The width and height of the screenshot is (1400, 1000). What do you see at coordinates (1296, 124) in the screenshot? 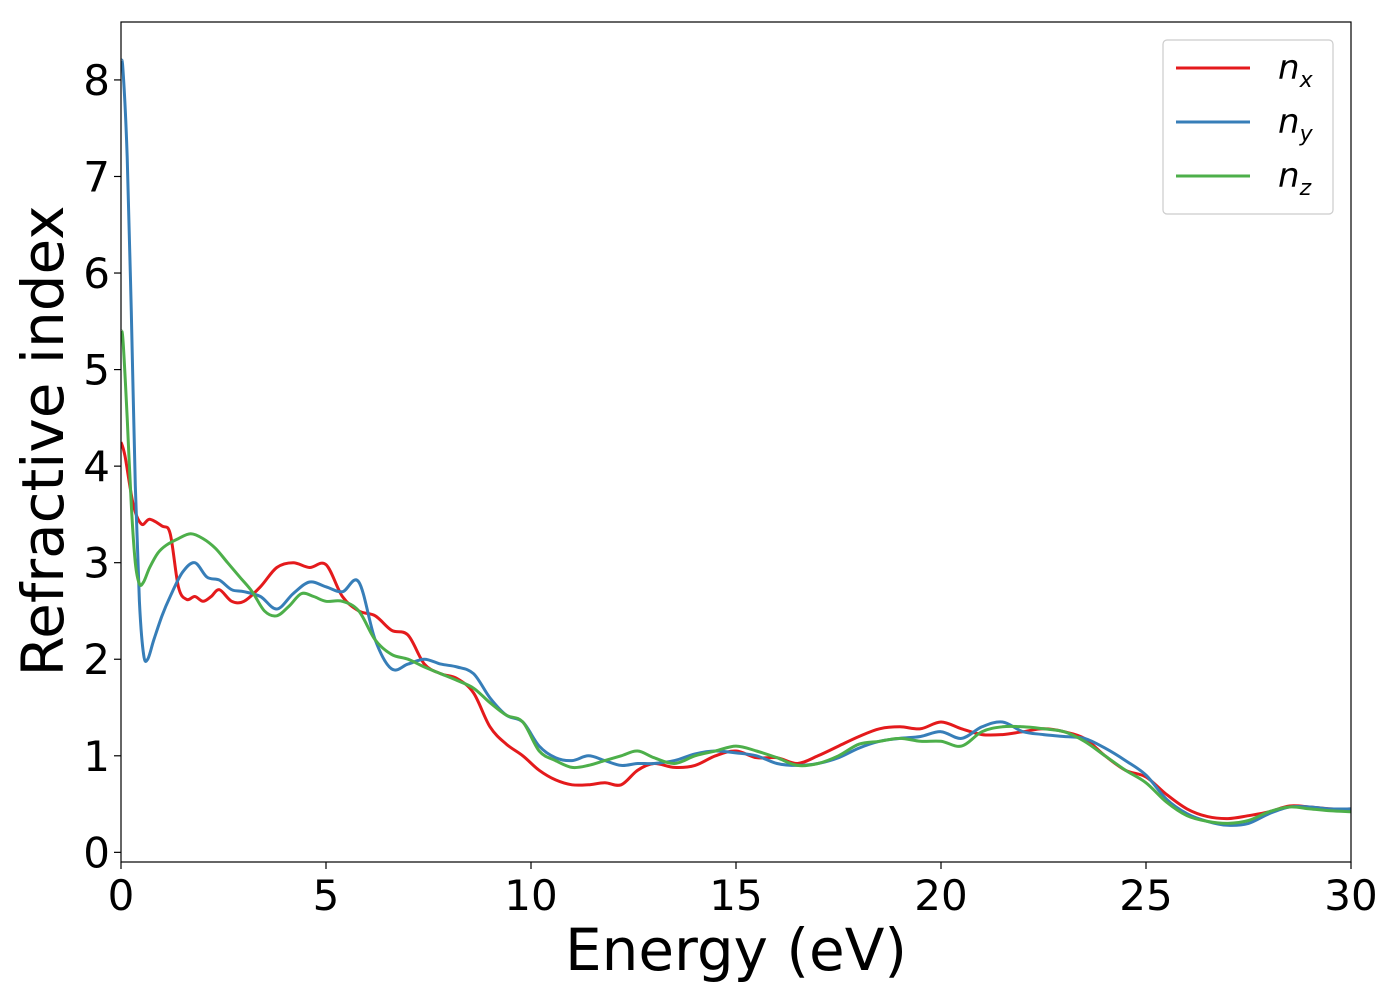
I see `legend-label-ny: ny` at bounding box center [1296, 124].